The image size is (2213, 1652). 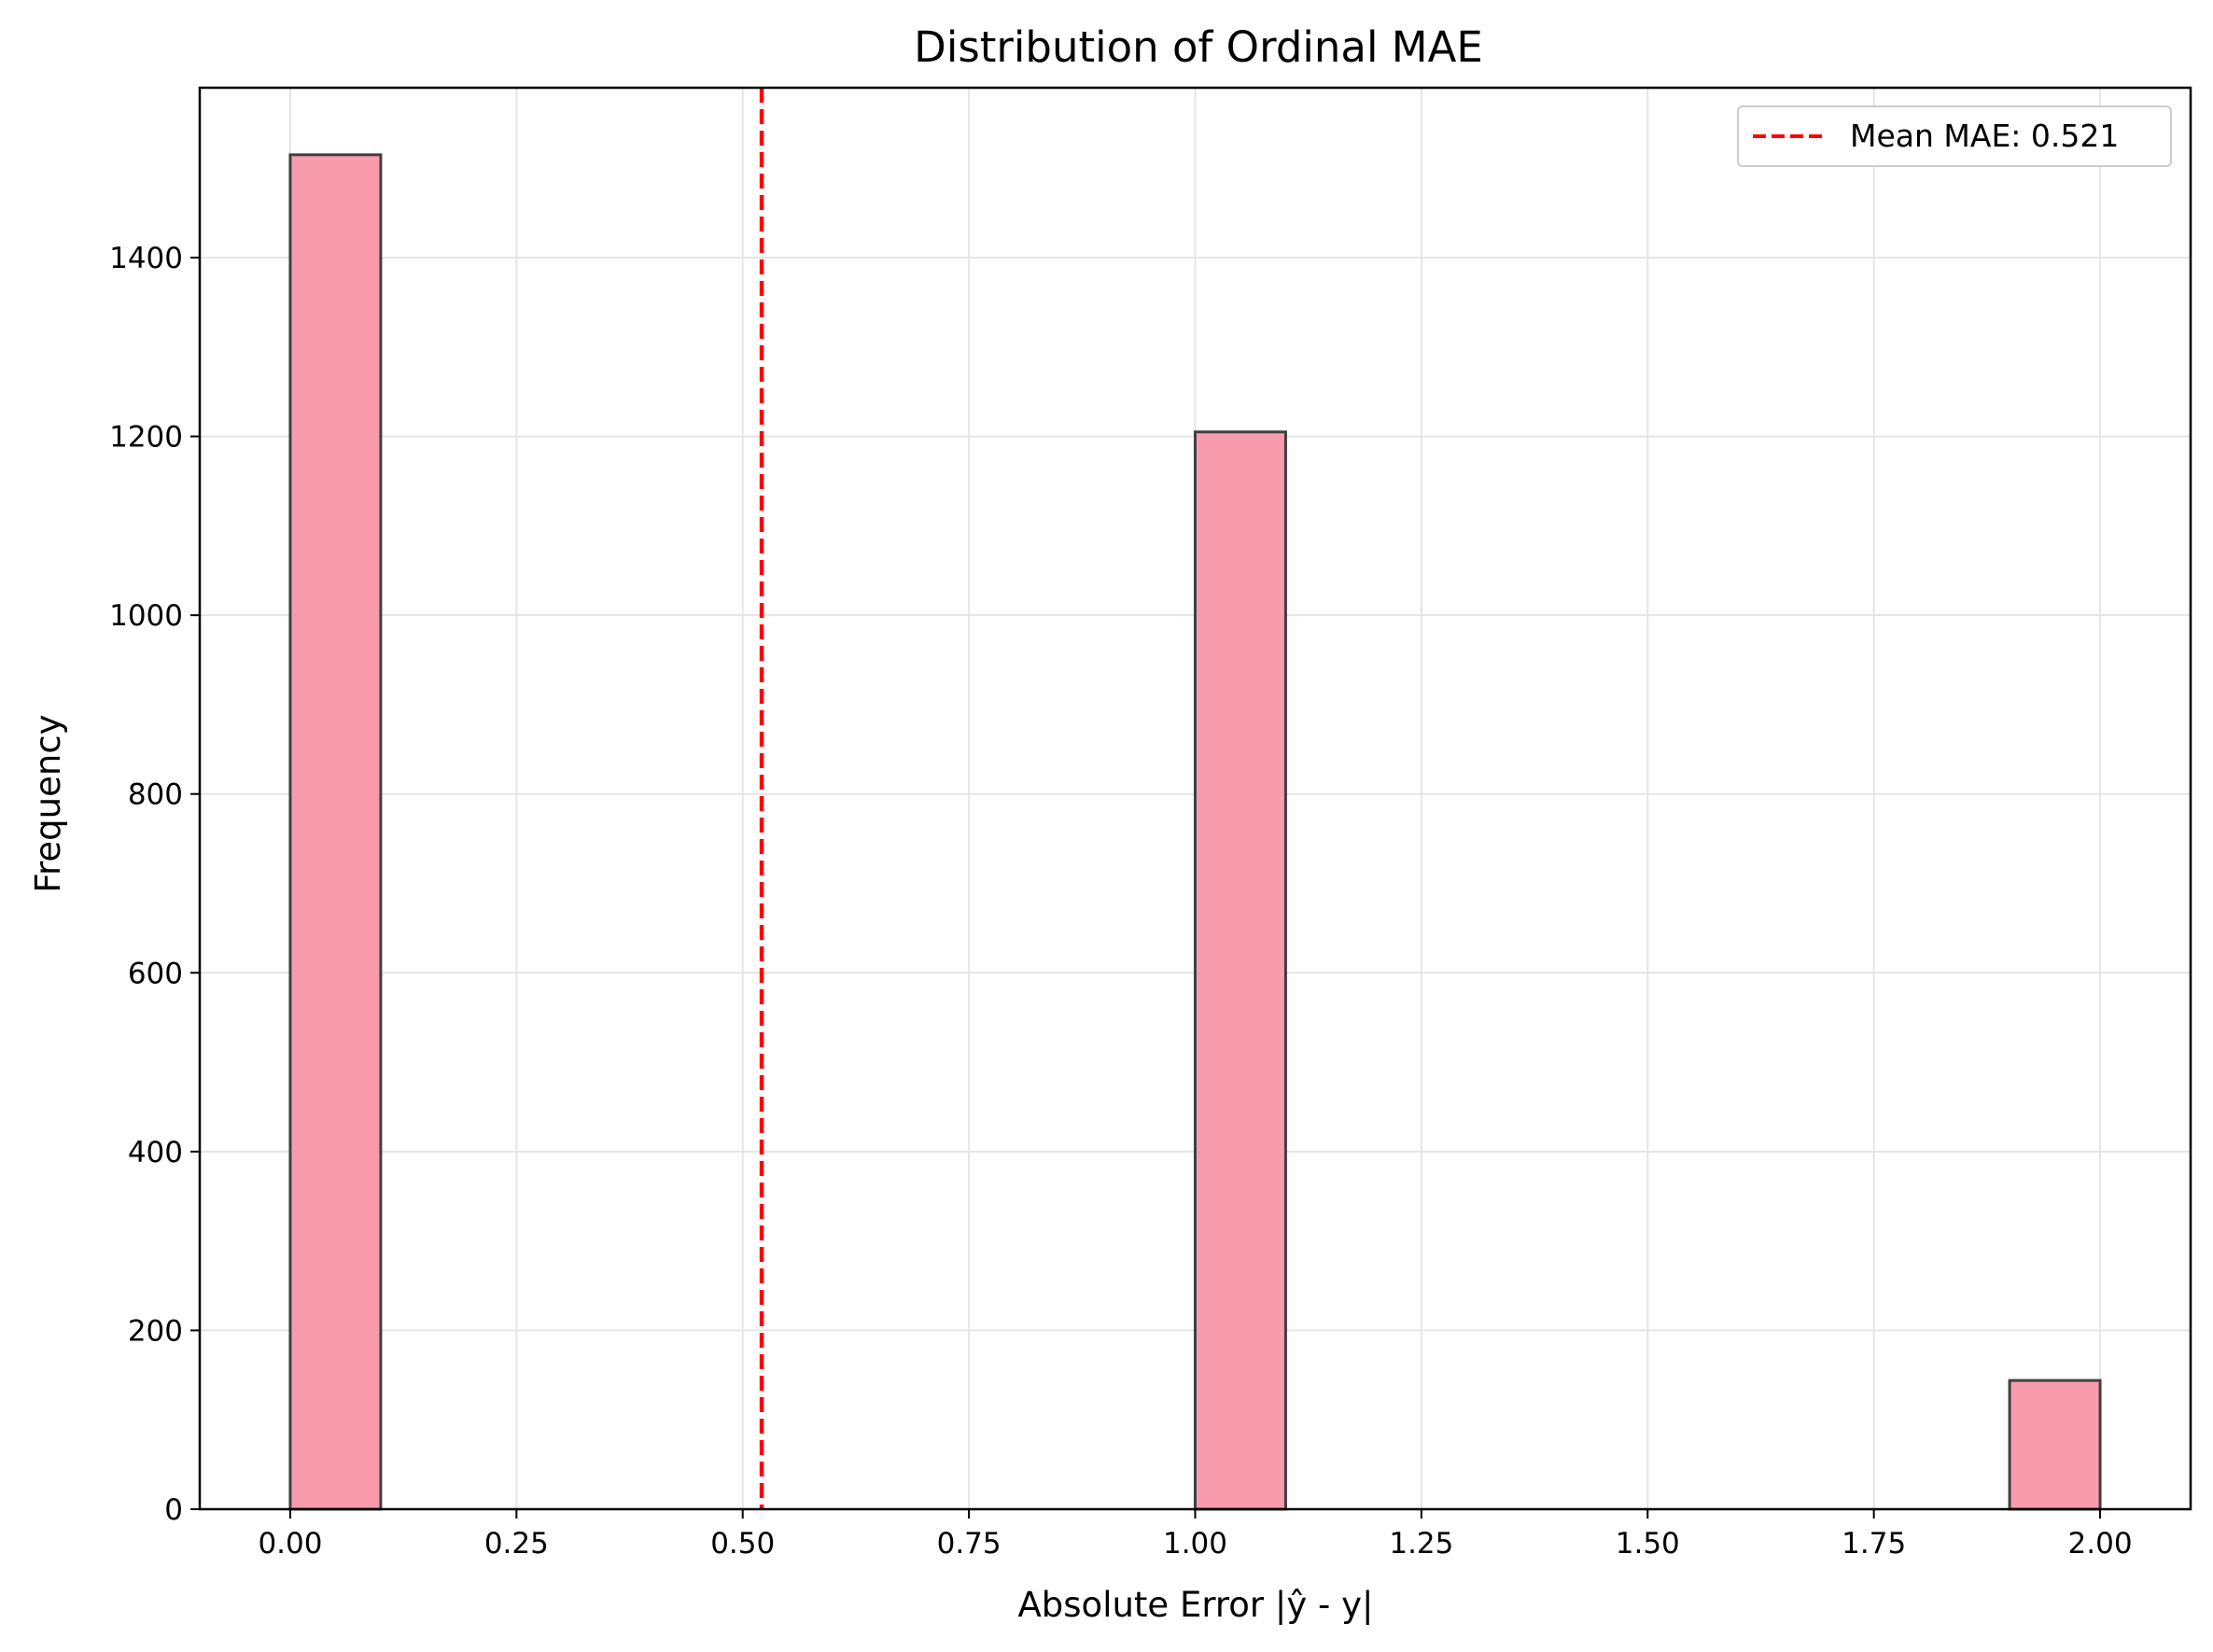 I want to click on x-tick-label: 0.25, so click(x=516, y=1544).